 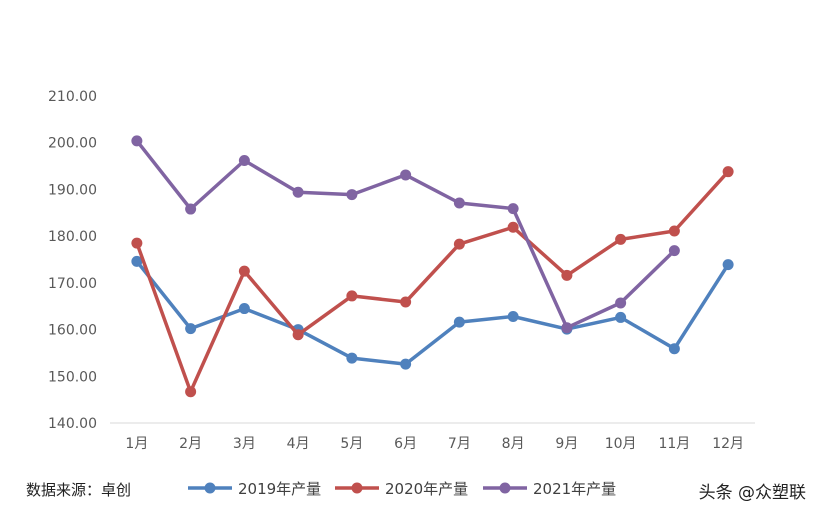 I want to click on y-tick-label: 180.00, so click(x=72, y=237).